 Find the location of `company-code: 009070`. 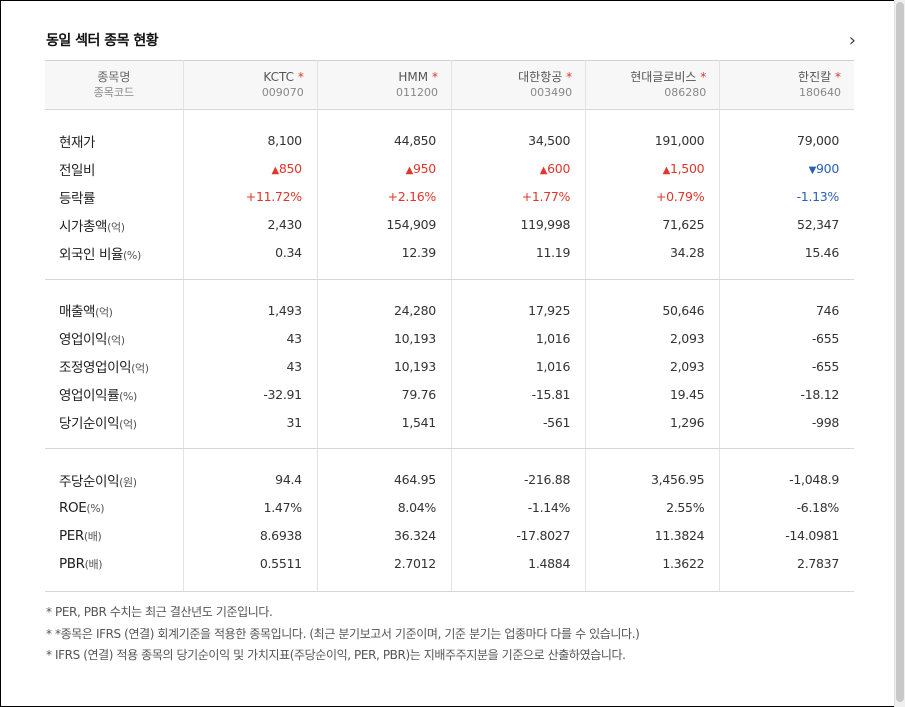

company-code: 009070 is located at coordinates (282, 92).